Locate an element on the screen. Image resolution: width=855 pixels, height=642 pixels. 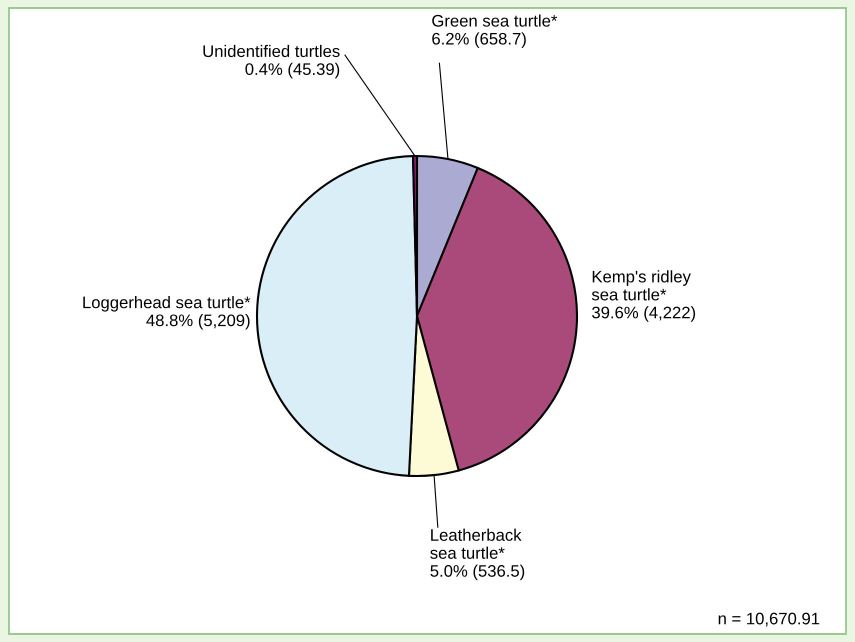
slice-label: Leatherback sea turtle* is located at coordinates (476, 543).